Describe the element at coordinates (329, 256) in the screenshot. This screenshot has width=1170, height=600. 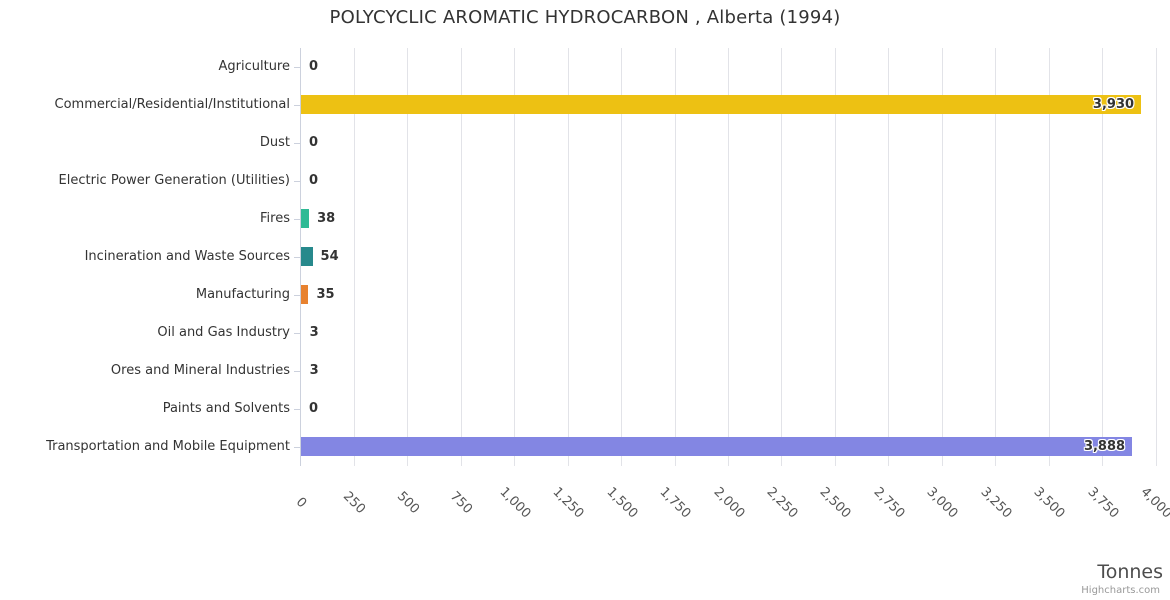
I see `value-label: 54` at that location.